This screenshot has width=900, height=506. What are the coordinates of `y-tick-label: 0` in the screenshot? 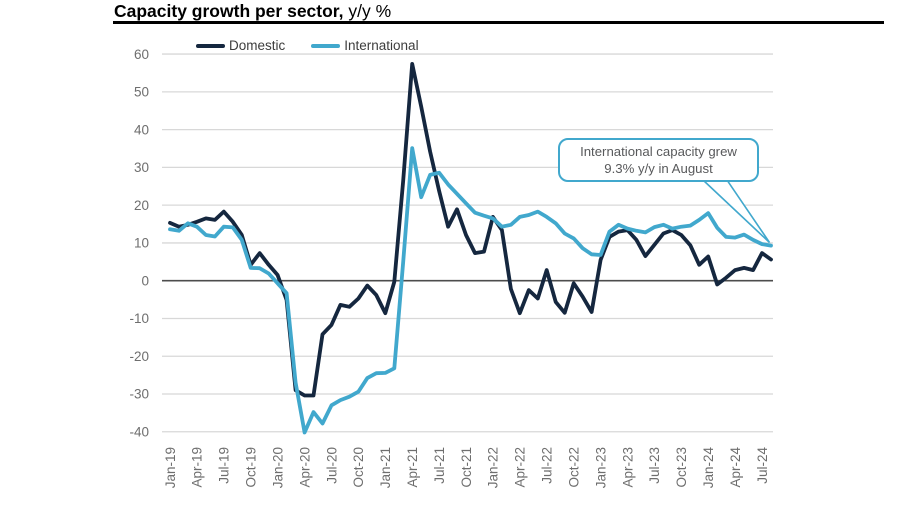 It's located at (145, 280).